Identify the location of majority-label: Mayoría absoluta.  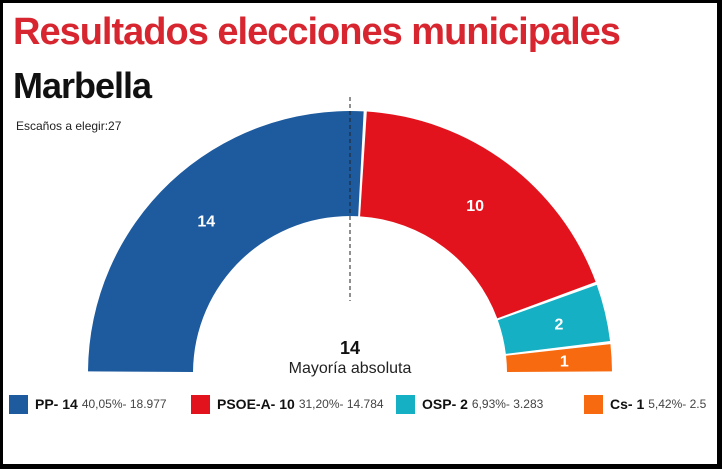
(350, 368).